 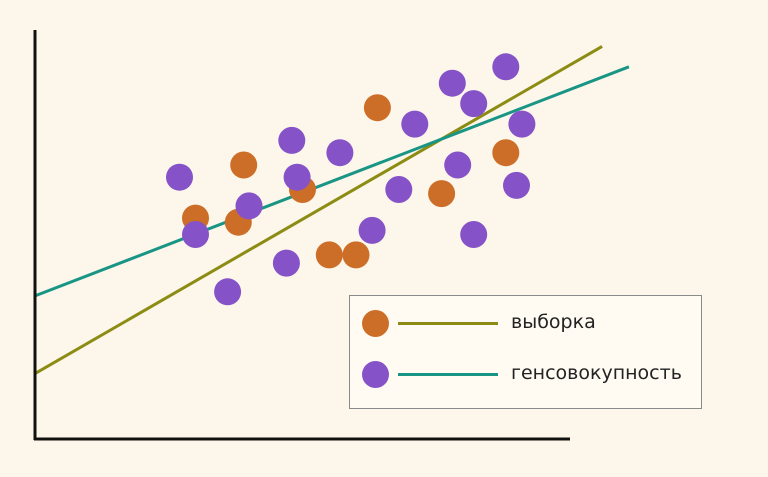 I want to click on legend: выборка генсовокупность, so click(x=525, y=352).